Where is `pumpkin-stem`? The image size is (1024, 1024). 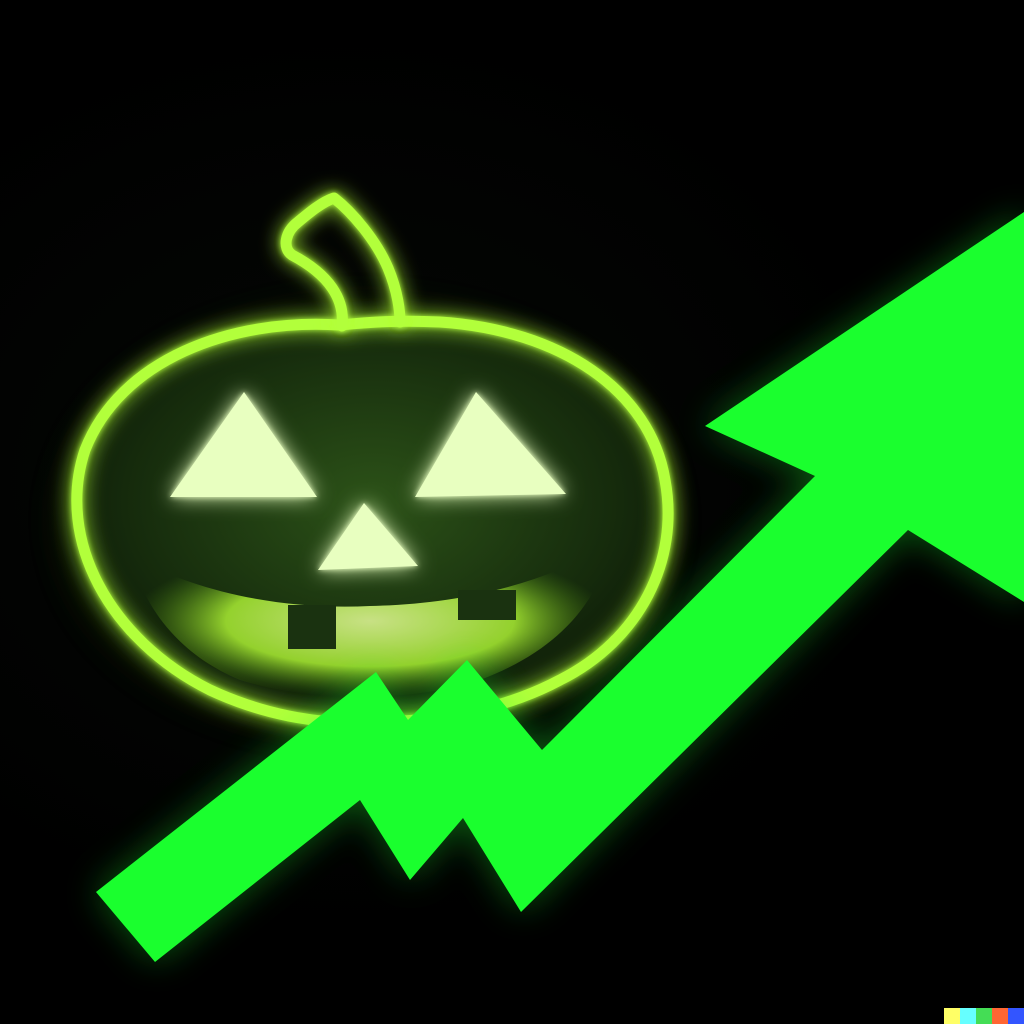 pumpkin-stem is located at coordinates (343, 262).